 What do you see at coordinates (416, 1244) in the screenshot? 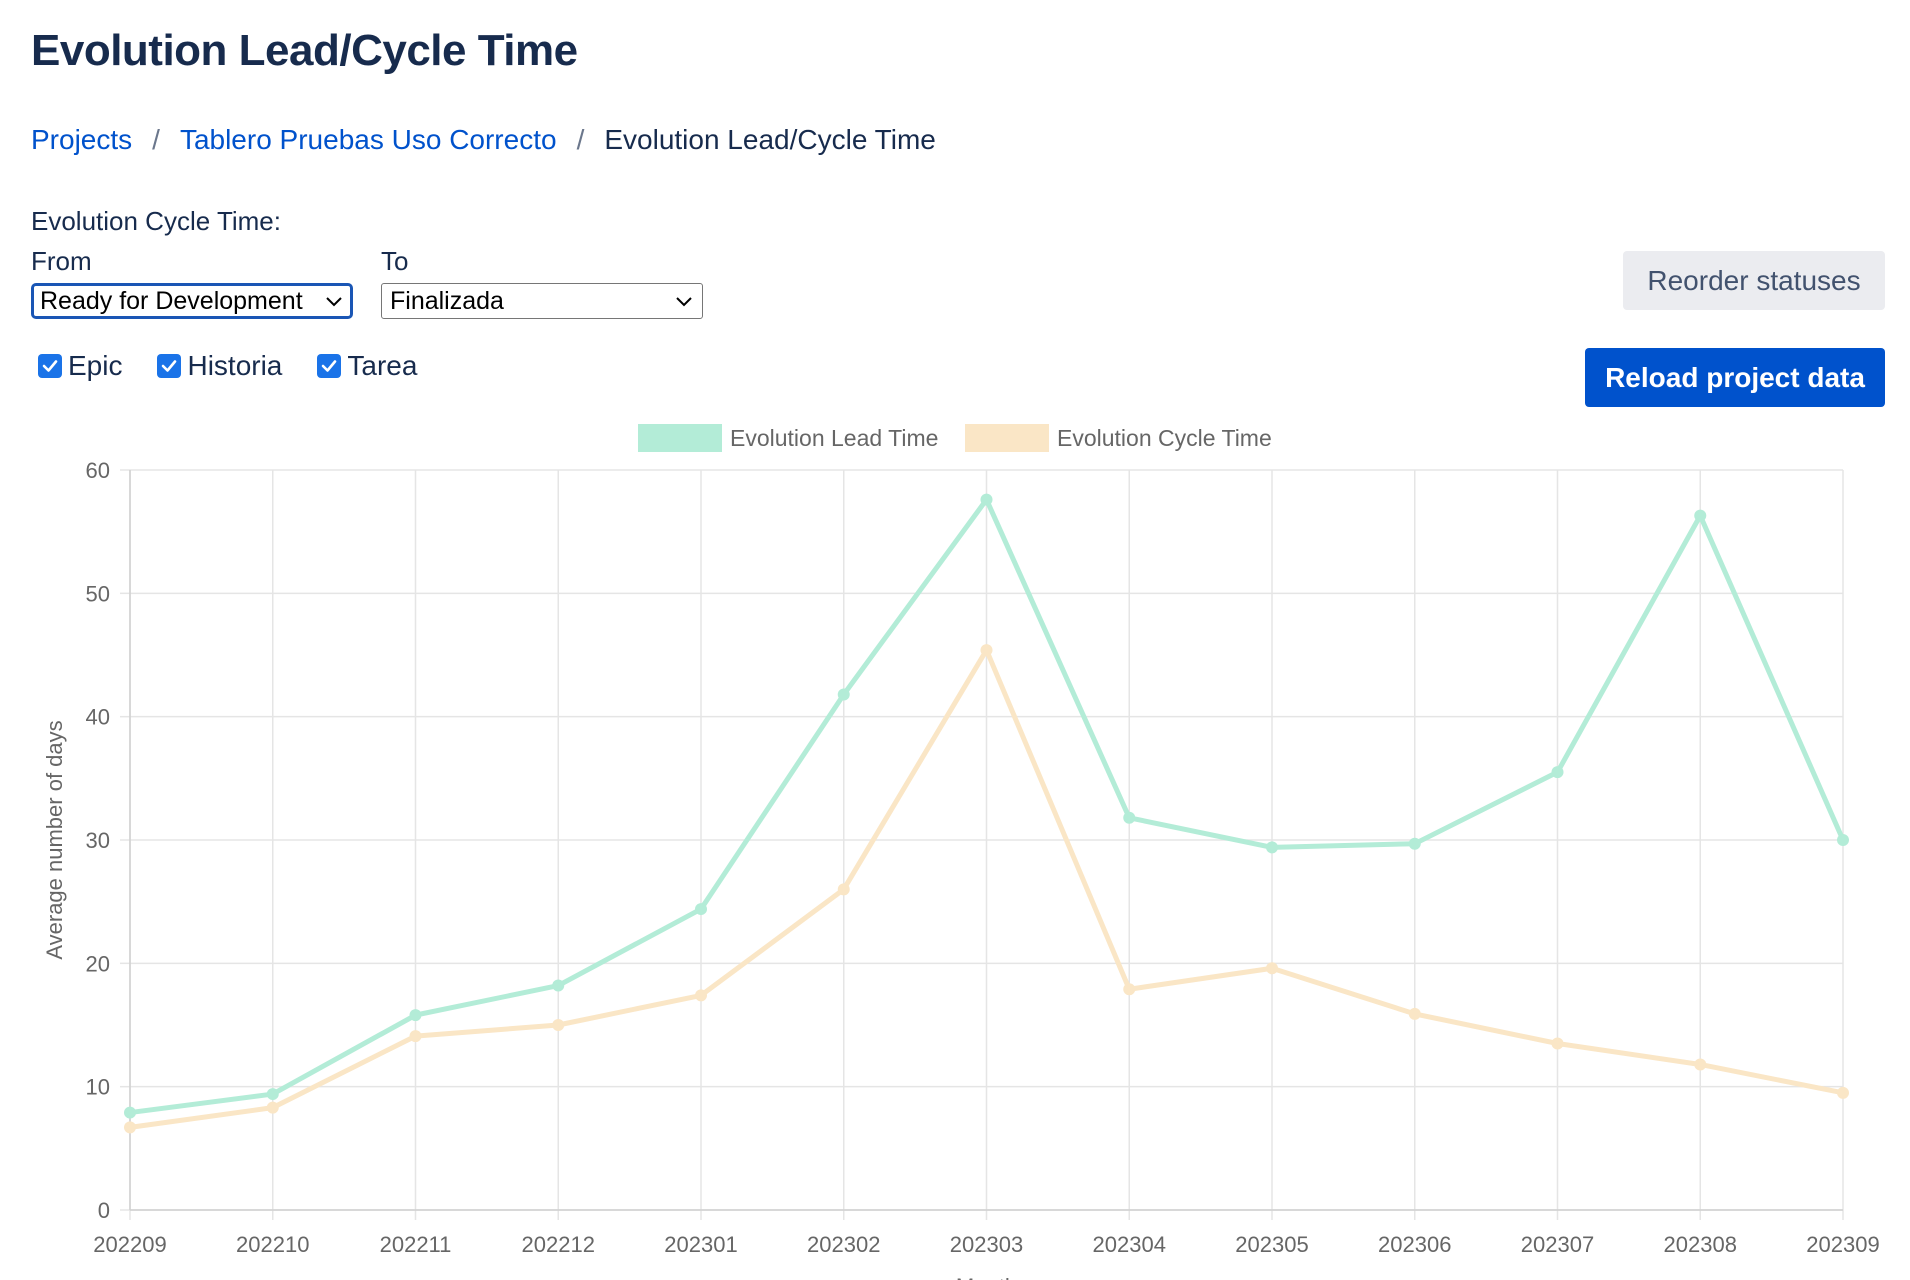
I see `x-tick-label: 202211` at bounding box center [416, 1244].